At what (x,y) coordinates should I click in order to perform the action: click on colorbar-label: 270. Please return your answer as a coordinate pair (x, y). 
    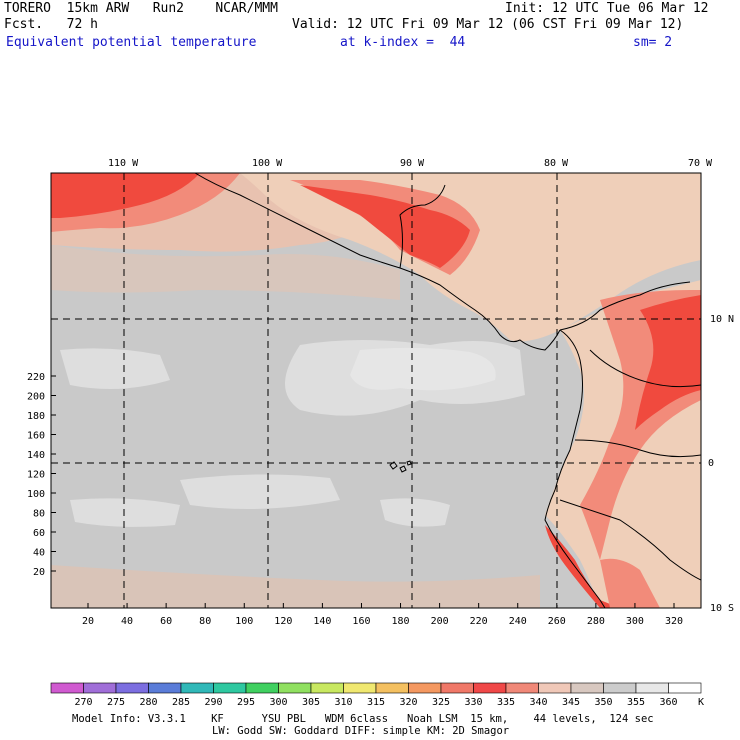
    Looking at the image, I should click on (83, 702).